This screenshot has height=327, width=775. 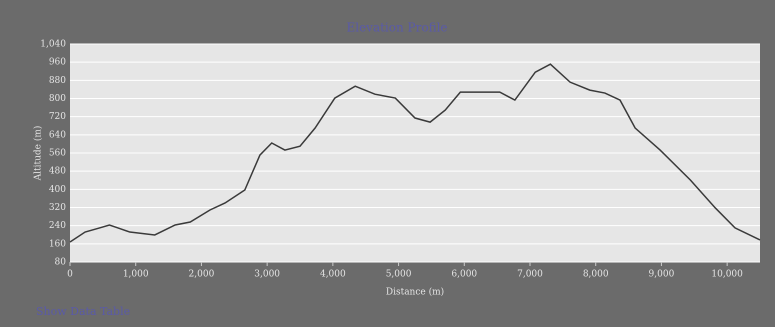 What do you see at coordinates (57, 226) in the screenshot?
I see `y-tick-label: 240` at bounding box center [57, 226].